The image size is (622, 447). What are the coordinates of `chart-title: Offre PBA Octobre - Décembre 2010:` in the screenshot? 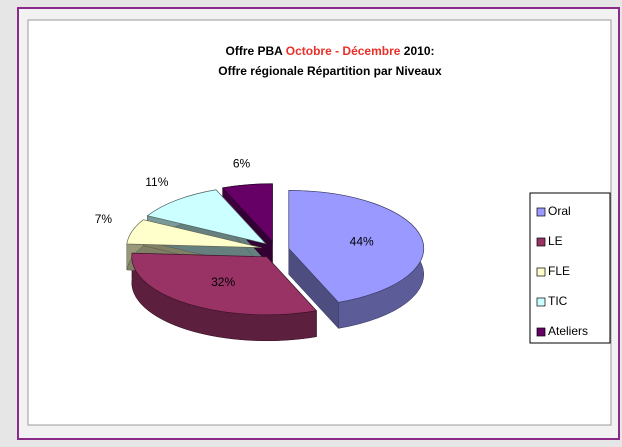 It's located at (330, 51).